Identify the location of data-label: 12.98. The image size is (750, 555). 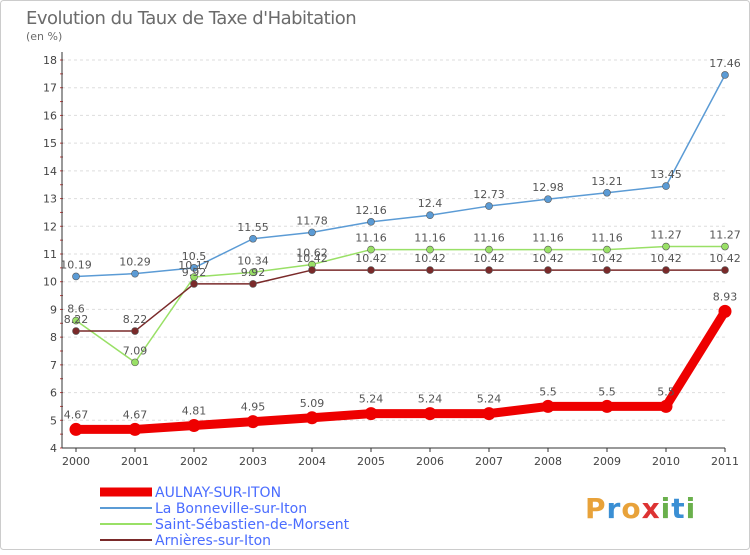
(548, 187).